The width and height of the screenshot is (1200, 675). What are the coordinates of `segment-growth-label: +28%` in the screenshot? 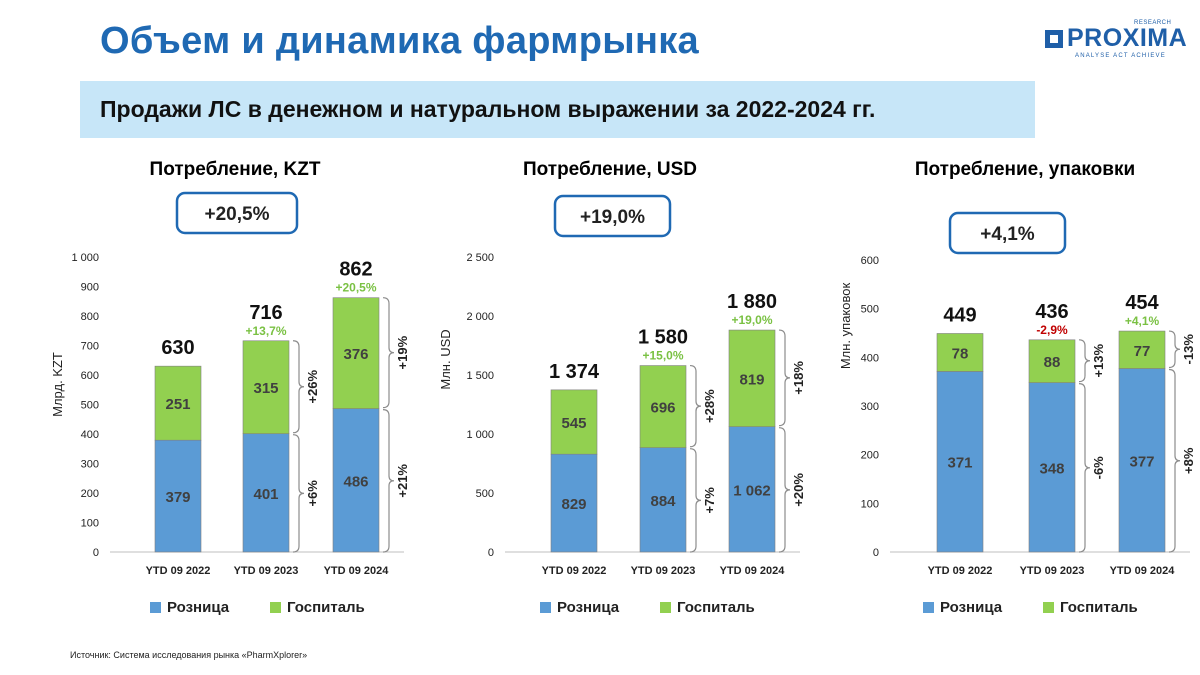 It's located at (709, 406).